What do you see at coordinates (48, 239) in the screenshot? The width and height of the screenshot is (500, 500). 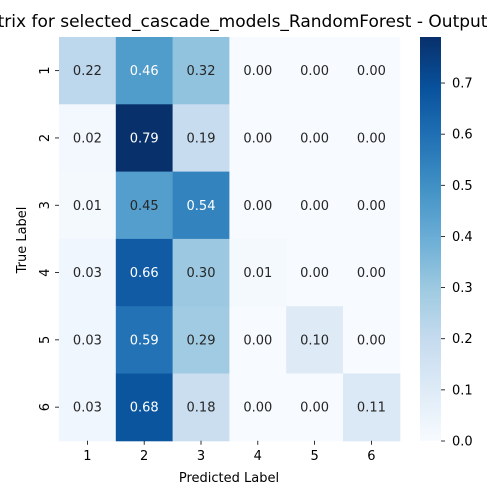 I see `y-axis: 1 2 3 4 5 6` at bounding box center [48, 239].